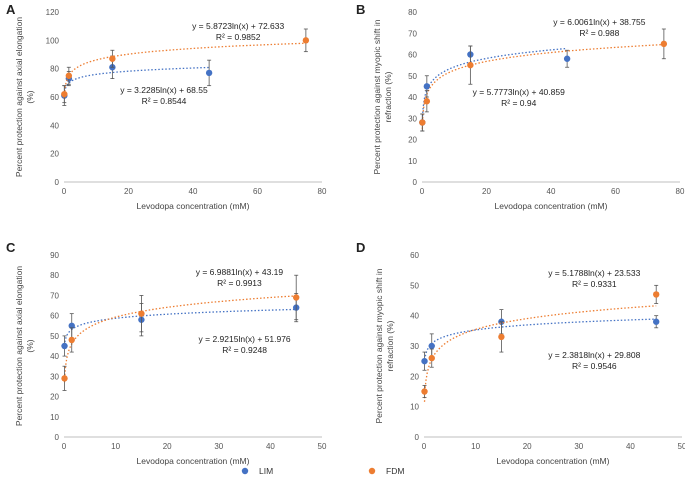 Image resolution: width=685 pixels, height=483 pixels. I want to click on x-tick-label: 10, so click(475, 446).